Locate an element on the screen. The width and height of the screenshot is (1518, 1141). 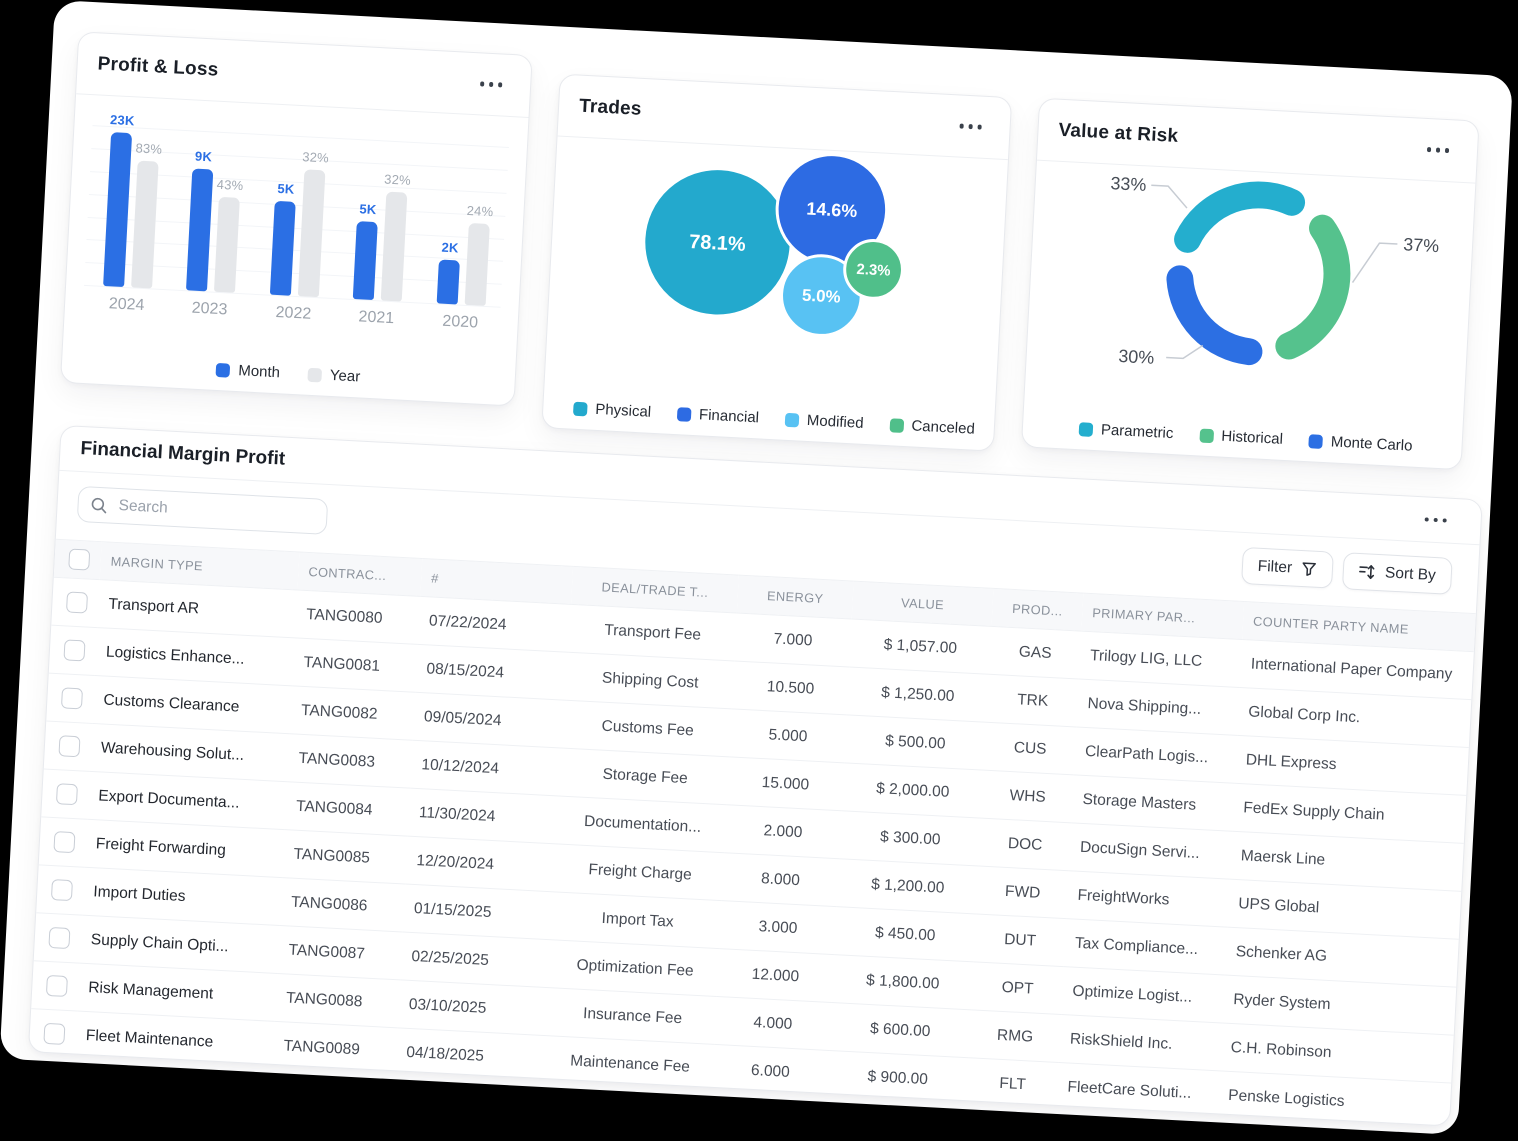
cell-prod: TRK is located at coordinates (1032, 700).